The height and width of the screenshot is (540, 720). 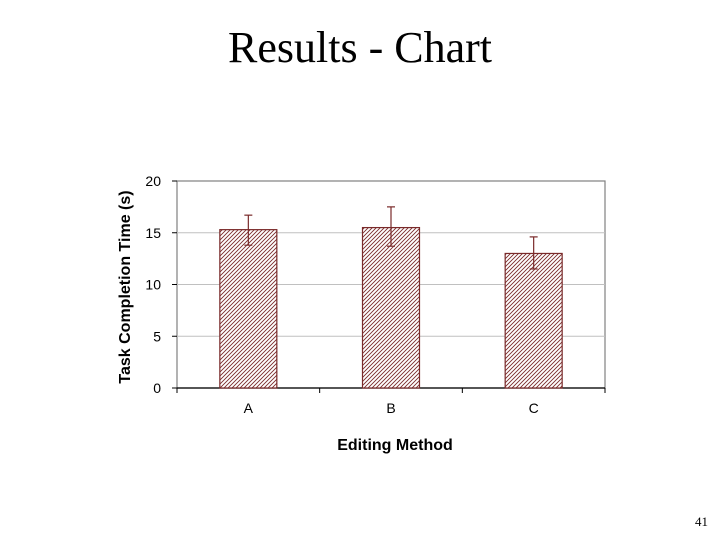 What do you see at coordinates (534, 408) in the screenshot?
I see `x-tick-label: C` at bounding box center [534, 408].